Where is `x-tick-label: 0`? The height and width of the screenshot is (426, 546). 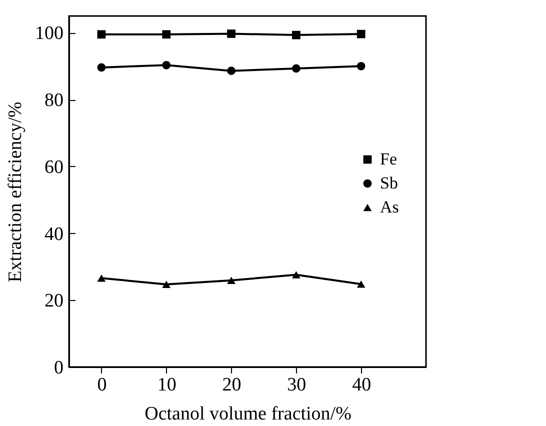 x-tick-label: 0 is located at coordinates (102, 385).